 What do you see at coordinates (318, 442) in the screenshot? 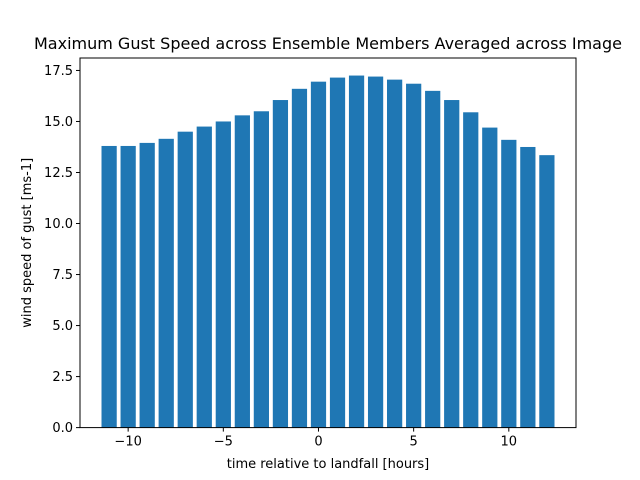
I see `x-tick-label: 0` at bounding box center [318, 442].